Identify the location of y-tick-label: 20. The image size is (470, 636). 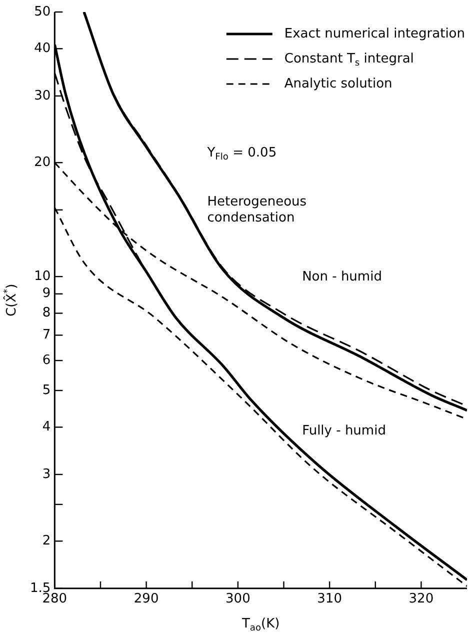
(42, 162).